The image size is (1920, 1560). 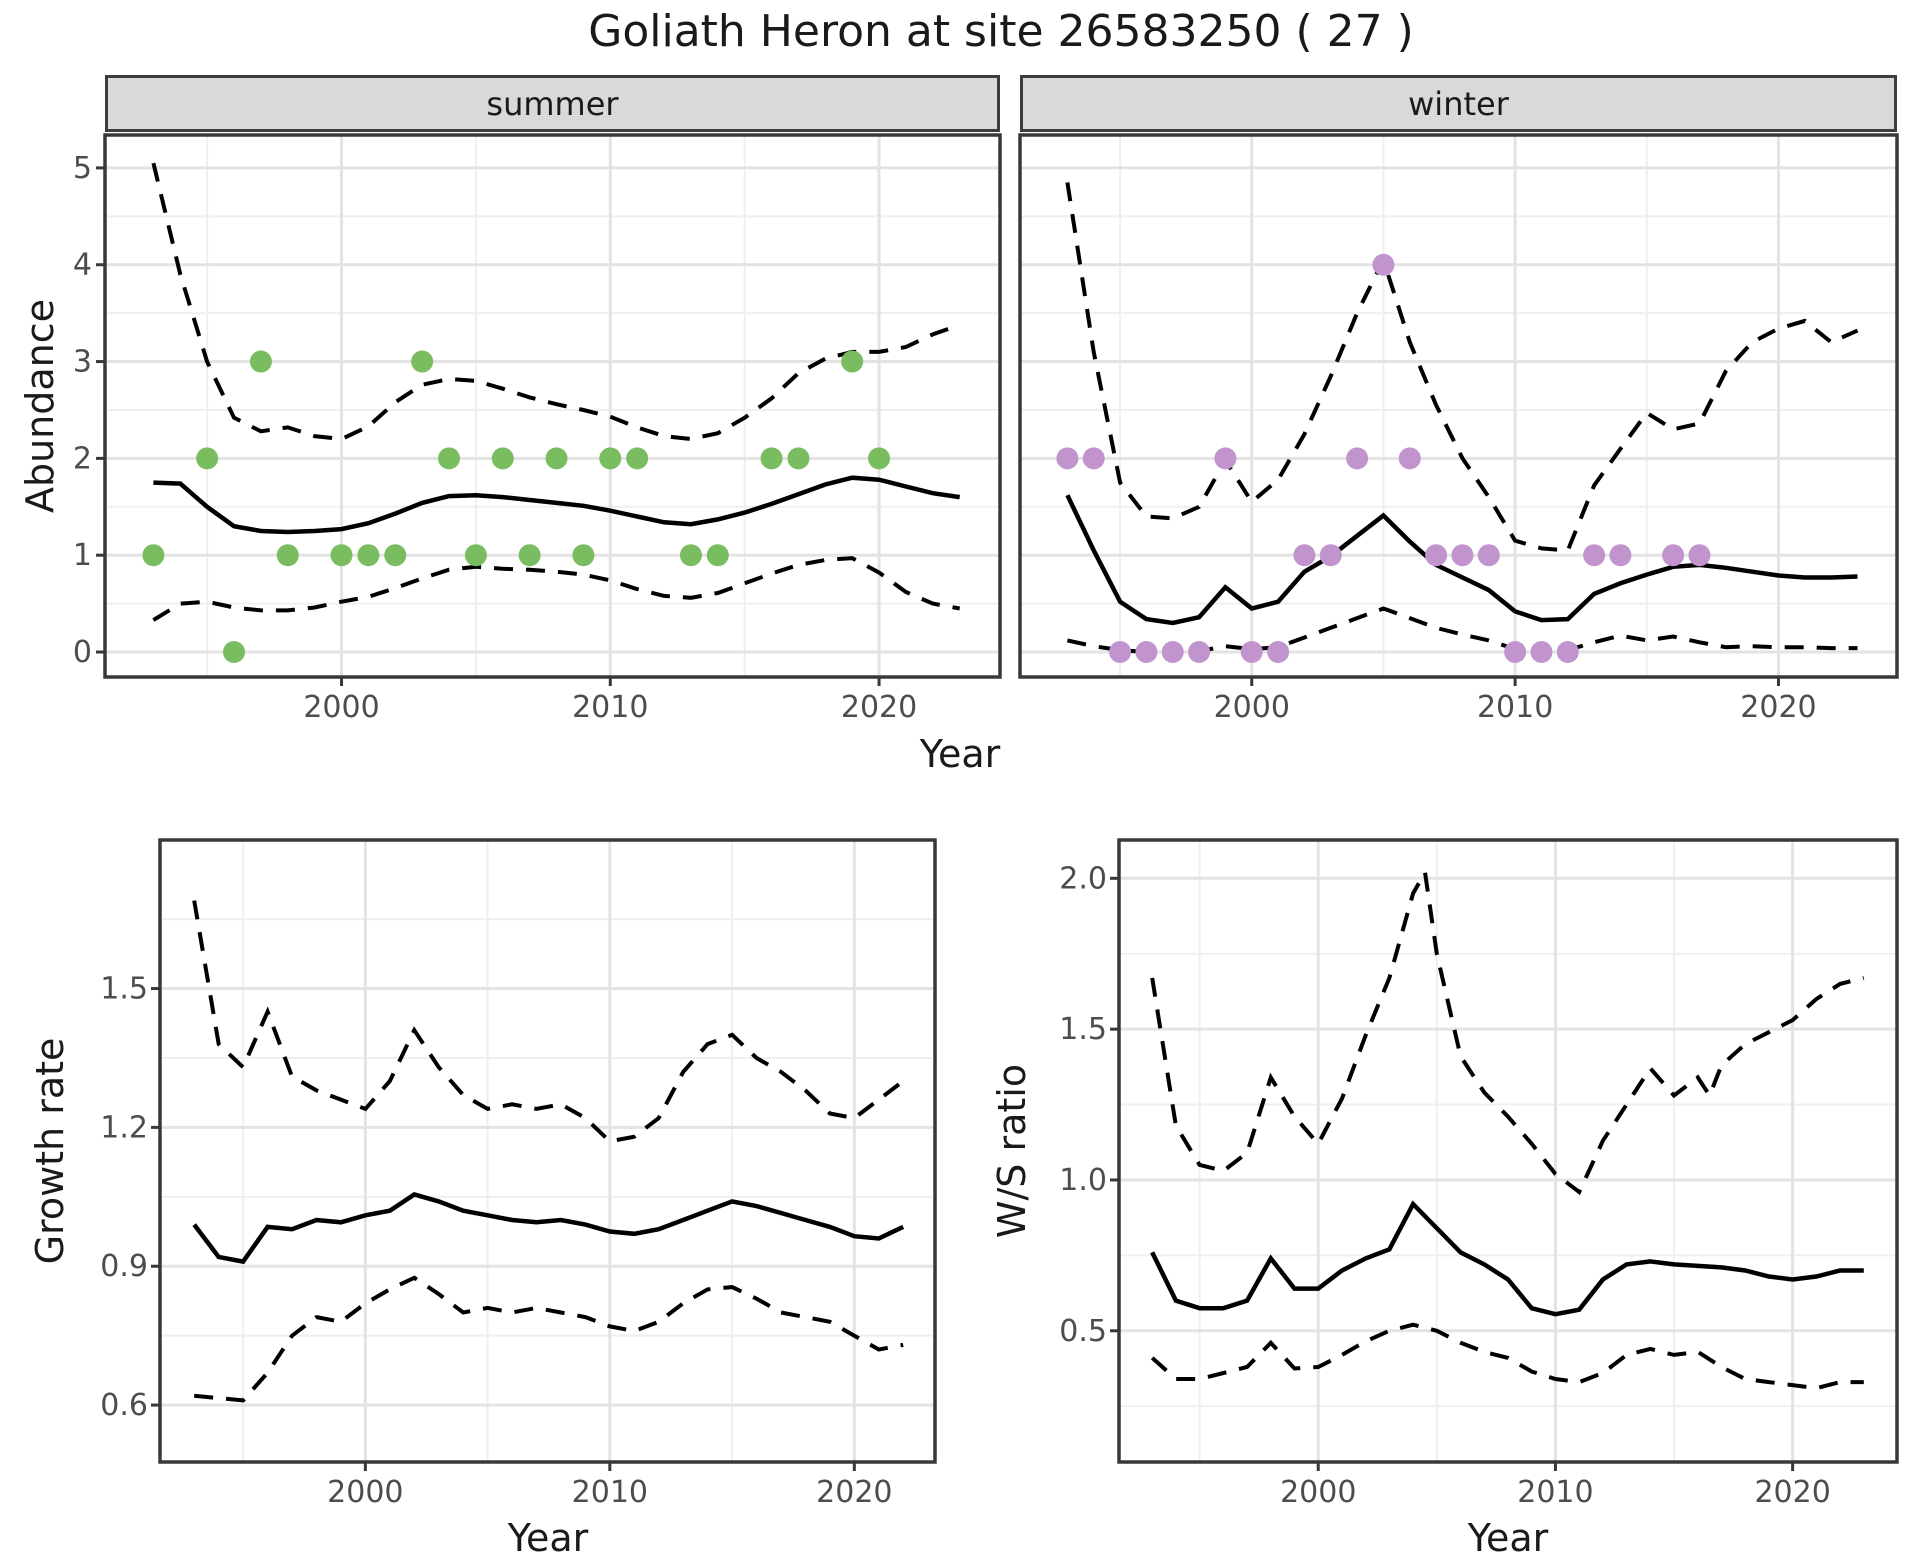 I want to click on facet-strip-winter: winter, so click(x=1458, y=103).